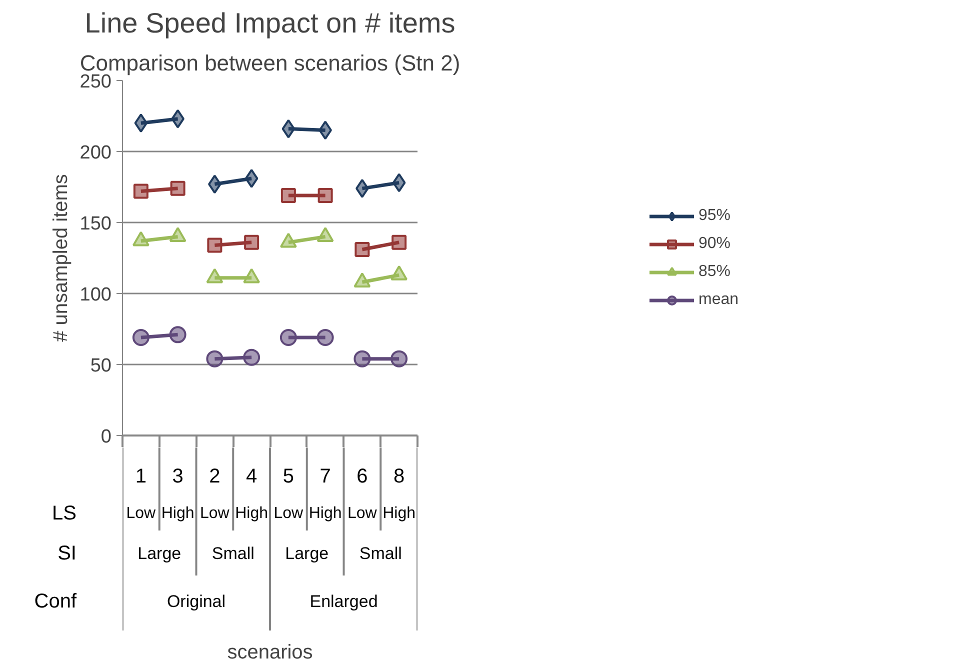 This screenshot has width=970, height=671. I want to click on text: SI, so click(67, 553).